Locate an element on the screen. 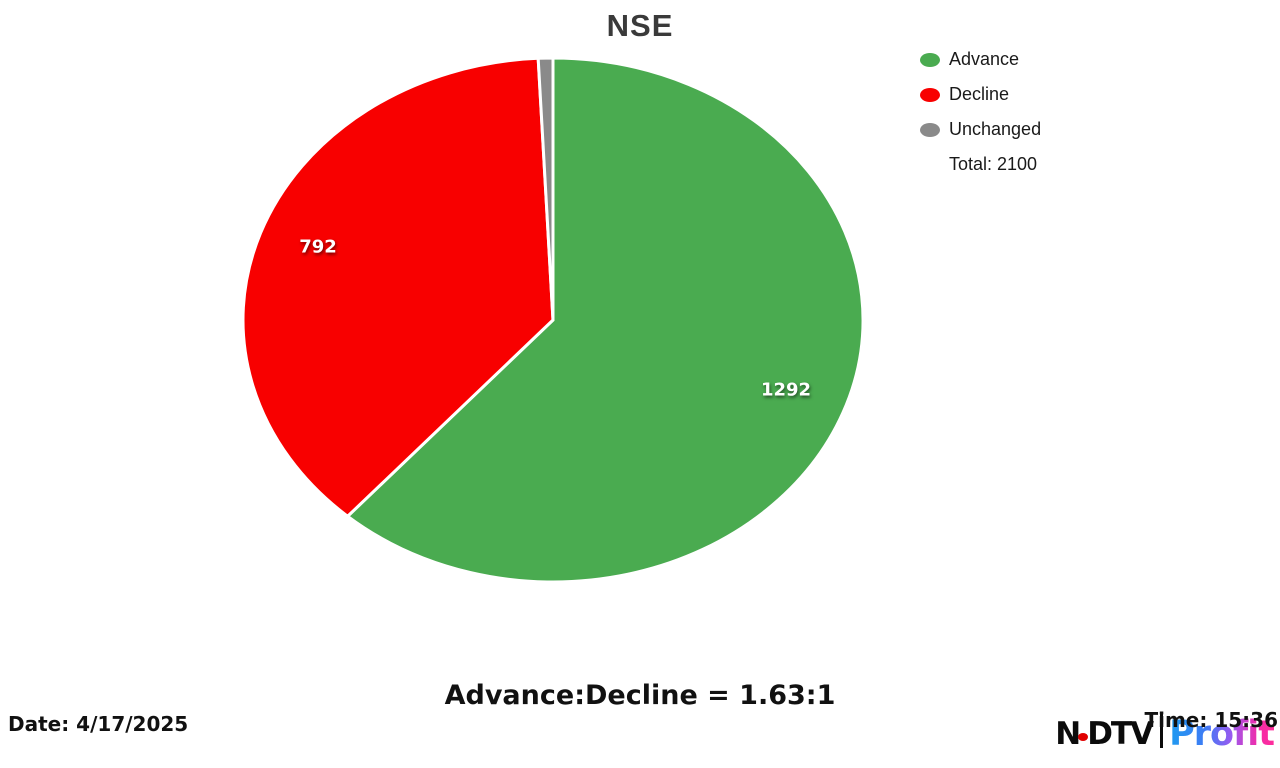 The height and width of the screenshot is (768, 1280). ndtv-red-dot-icon is located at coordinates (1083, 737).